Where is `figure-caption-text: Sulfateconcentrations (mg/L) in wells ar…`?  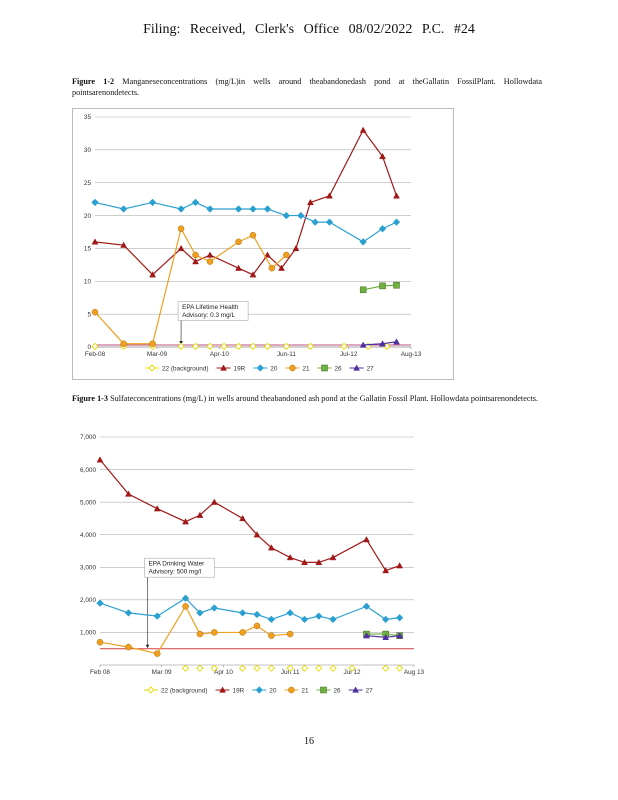
figure-caption-text: Sulfateconcentrations (mg/L) in wells ar… is located at coordinates (324, 398).